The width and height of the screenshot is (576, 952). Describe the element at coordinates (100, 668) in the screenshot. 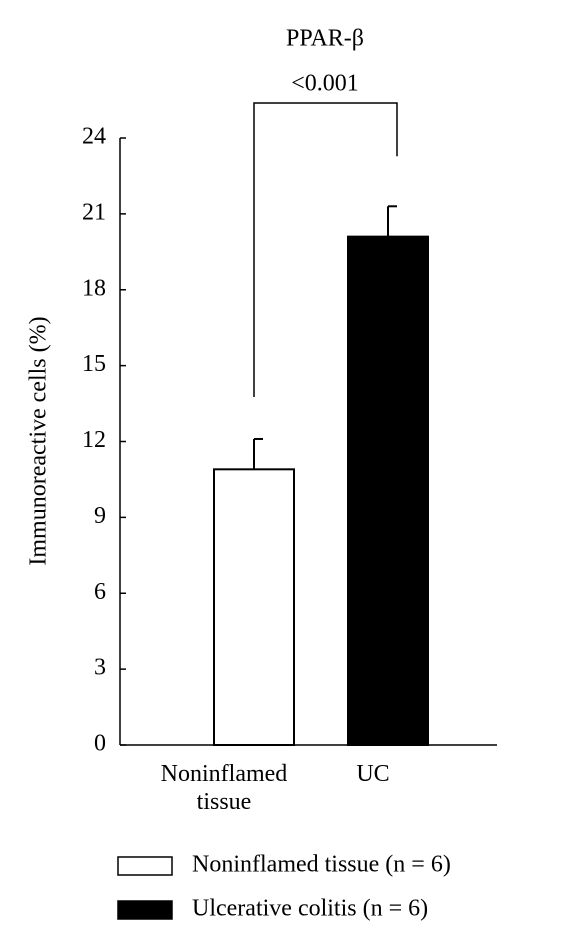

I see `y-tick-label: 3` at that location.